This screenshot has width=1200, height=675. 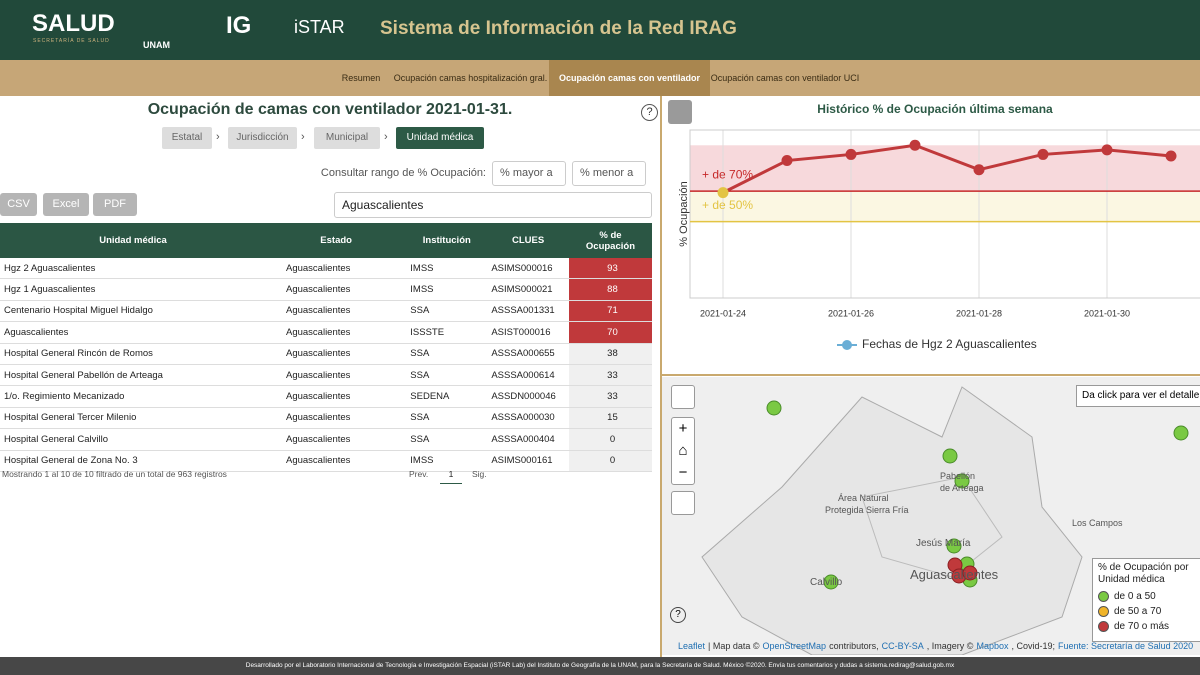 I want to click on table-cell: ASSSA000404, so click(x=528, y=439).